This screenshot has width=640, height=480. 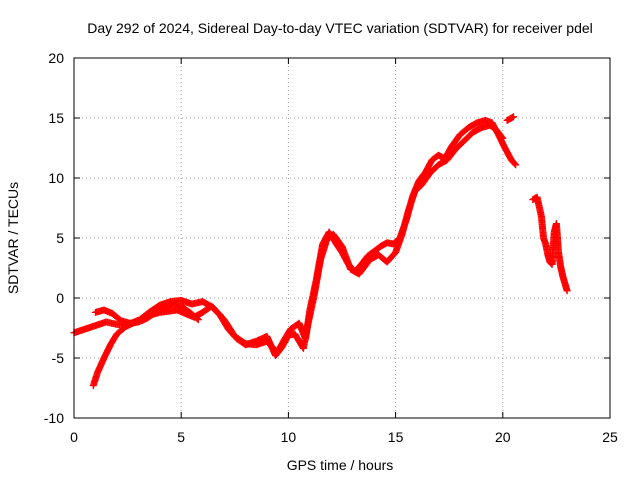 What do you see at coordinates (56, 118) in the screenshot?
I see `y-tick-label: 15` at bounding box center [56, 118].